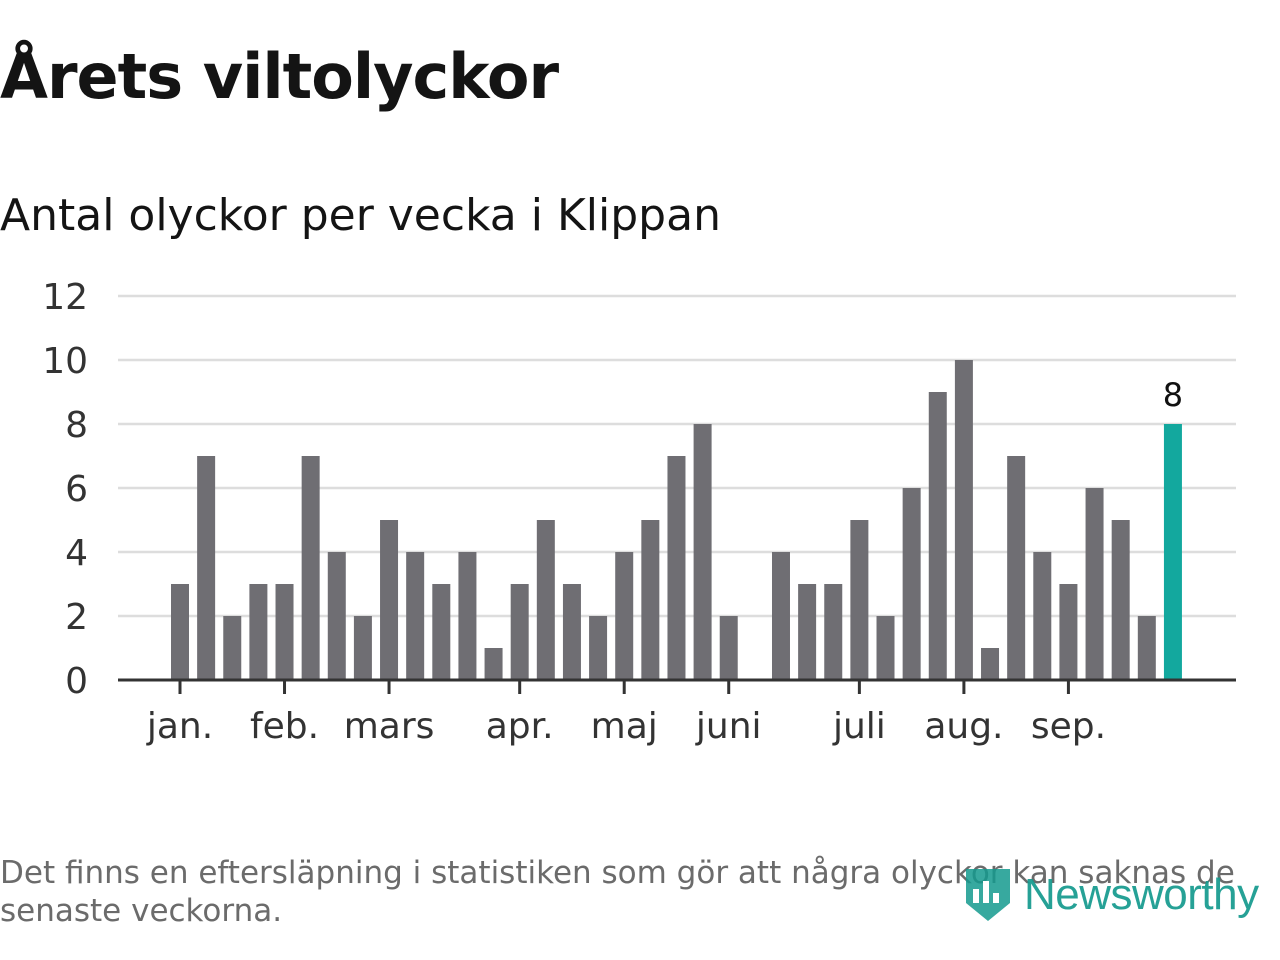 Image resolution: width=1280 pixels, height=960 pixels. Describe the element at coordinates (284, 726) in the screenshot. I see `x-tick-label-month: feb.` at that location.